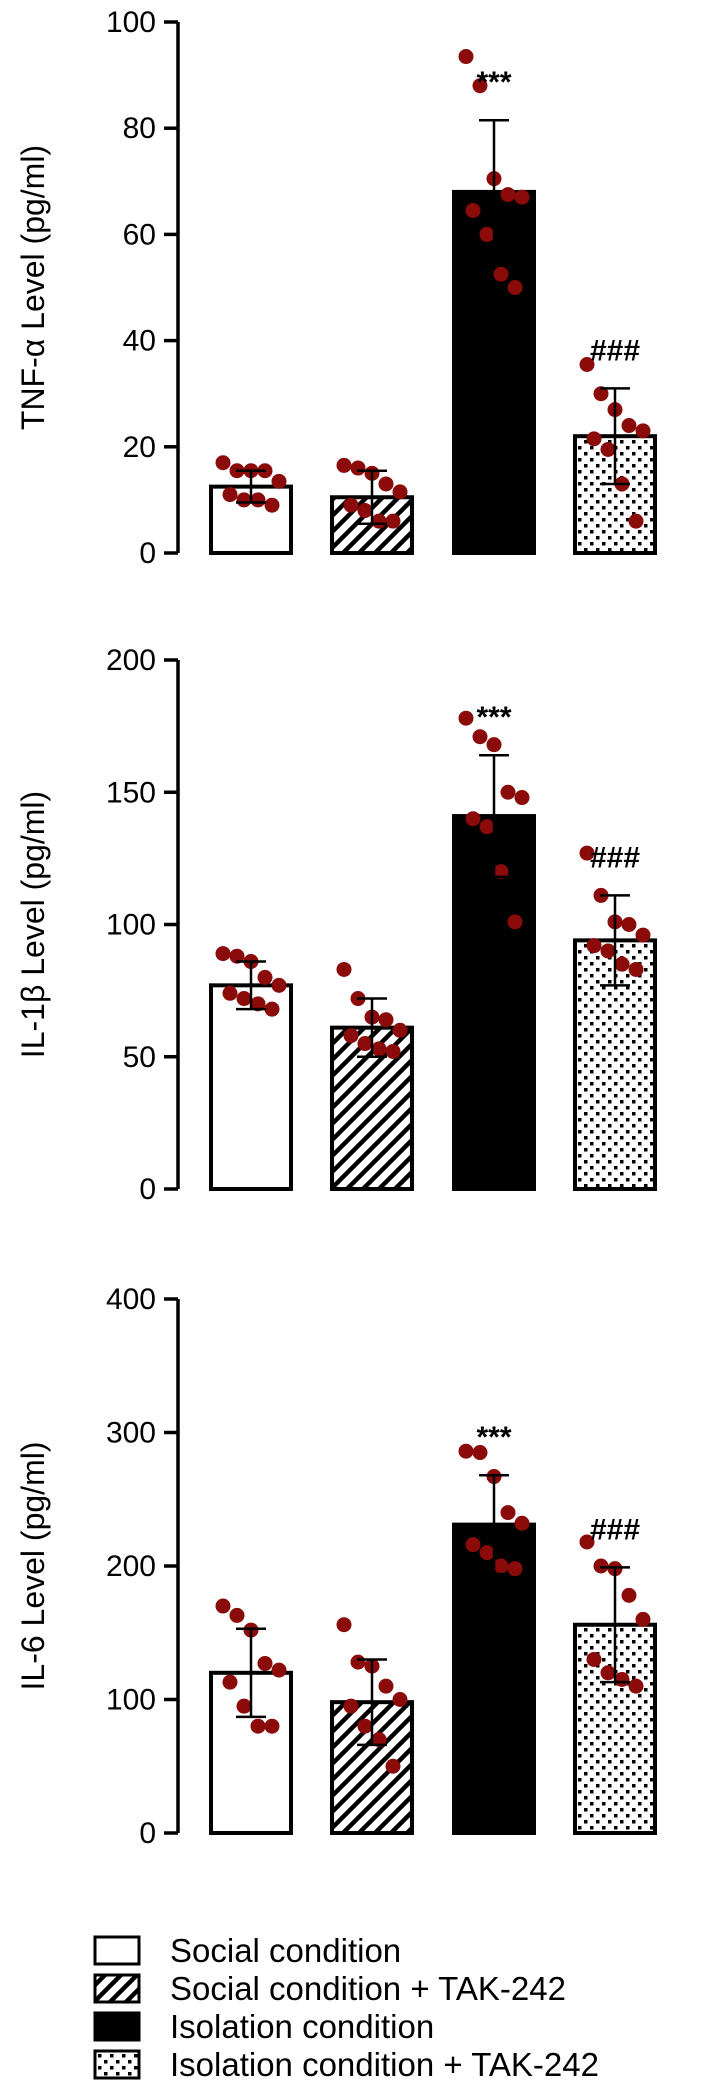 The width and height of the screenshot is (708, 2087). What do you see at coordinates (494, 1678) in the screenshot?
I see `bar-isolation` at bounding box center [494, 1678].